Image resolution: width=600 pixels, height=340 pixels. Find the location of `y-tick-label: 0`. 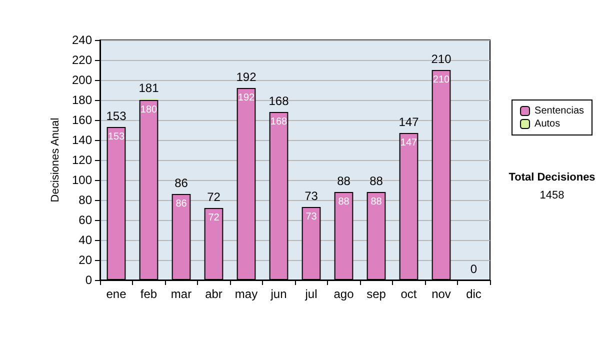

y-tick-label: 0 is located at coordinates (88, 280).